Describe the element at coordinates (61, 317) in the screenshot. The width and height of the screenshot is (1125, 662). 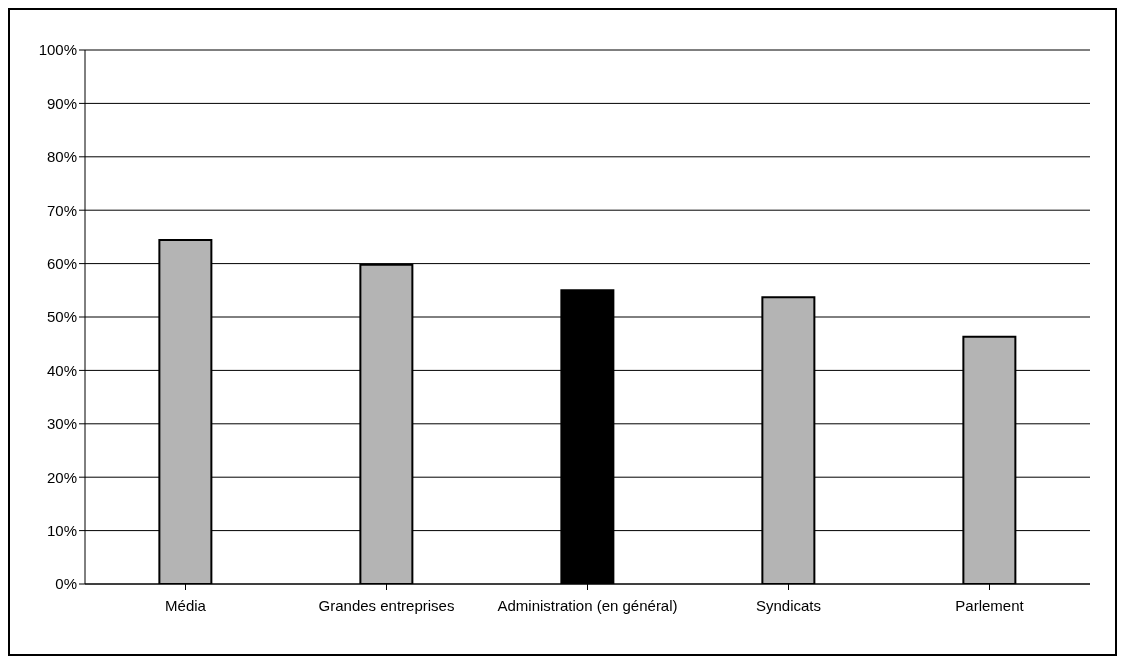
I see `y-tick-label: 50%` at that location.